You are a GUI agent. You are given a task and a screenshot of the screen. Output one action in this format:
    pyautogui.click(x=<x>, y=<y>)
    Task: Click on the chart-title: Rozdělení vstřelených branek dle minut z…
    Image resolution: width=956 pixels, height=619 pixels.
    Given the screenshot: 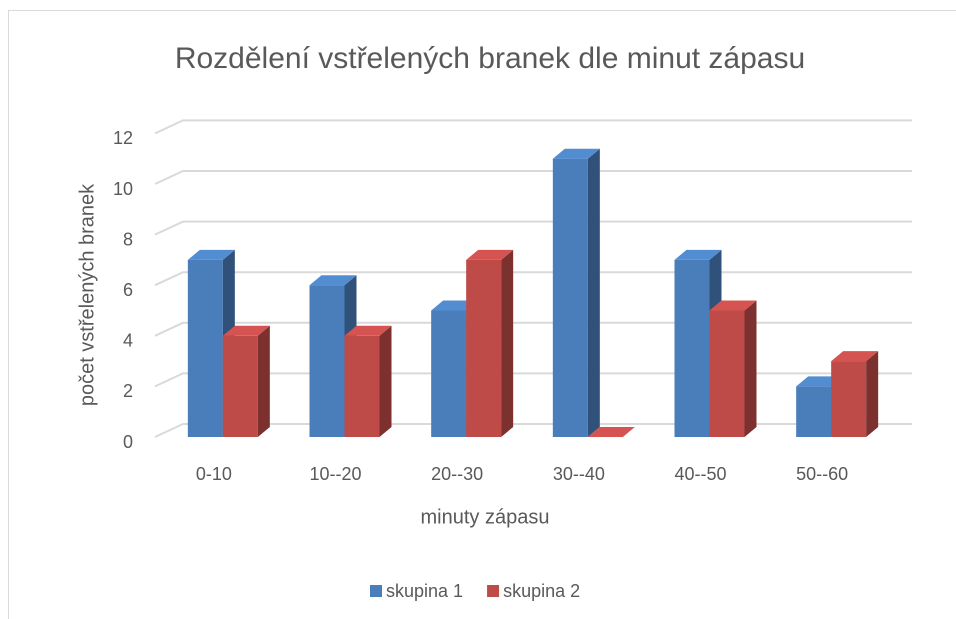 What is the action you would take?
    pyautogui.click(x=490, y=58)
    